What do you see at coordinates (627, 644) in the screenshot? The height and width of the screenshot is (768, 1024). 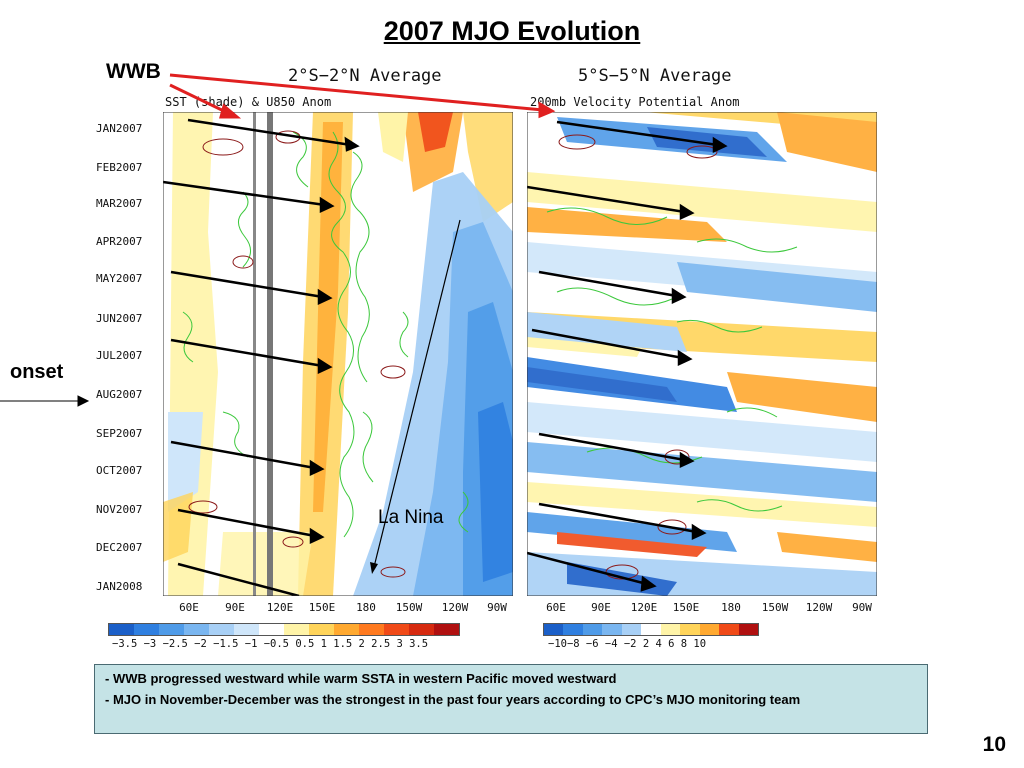 I see `right-colorbar-ticks: −10−8 −6 −4 −2 2 4 6 8 10` at bounding box center [627, 644].